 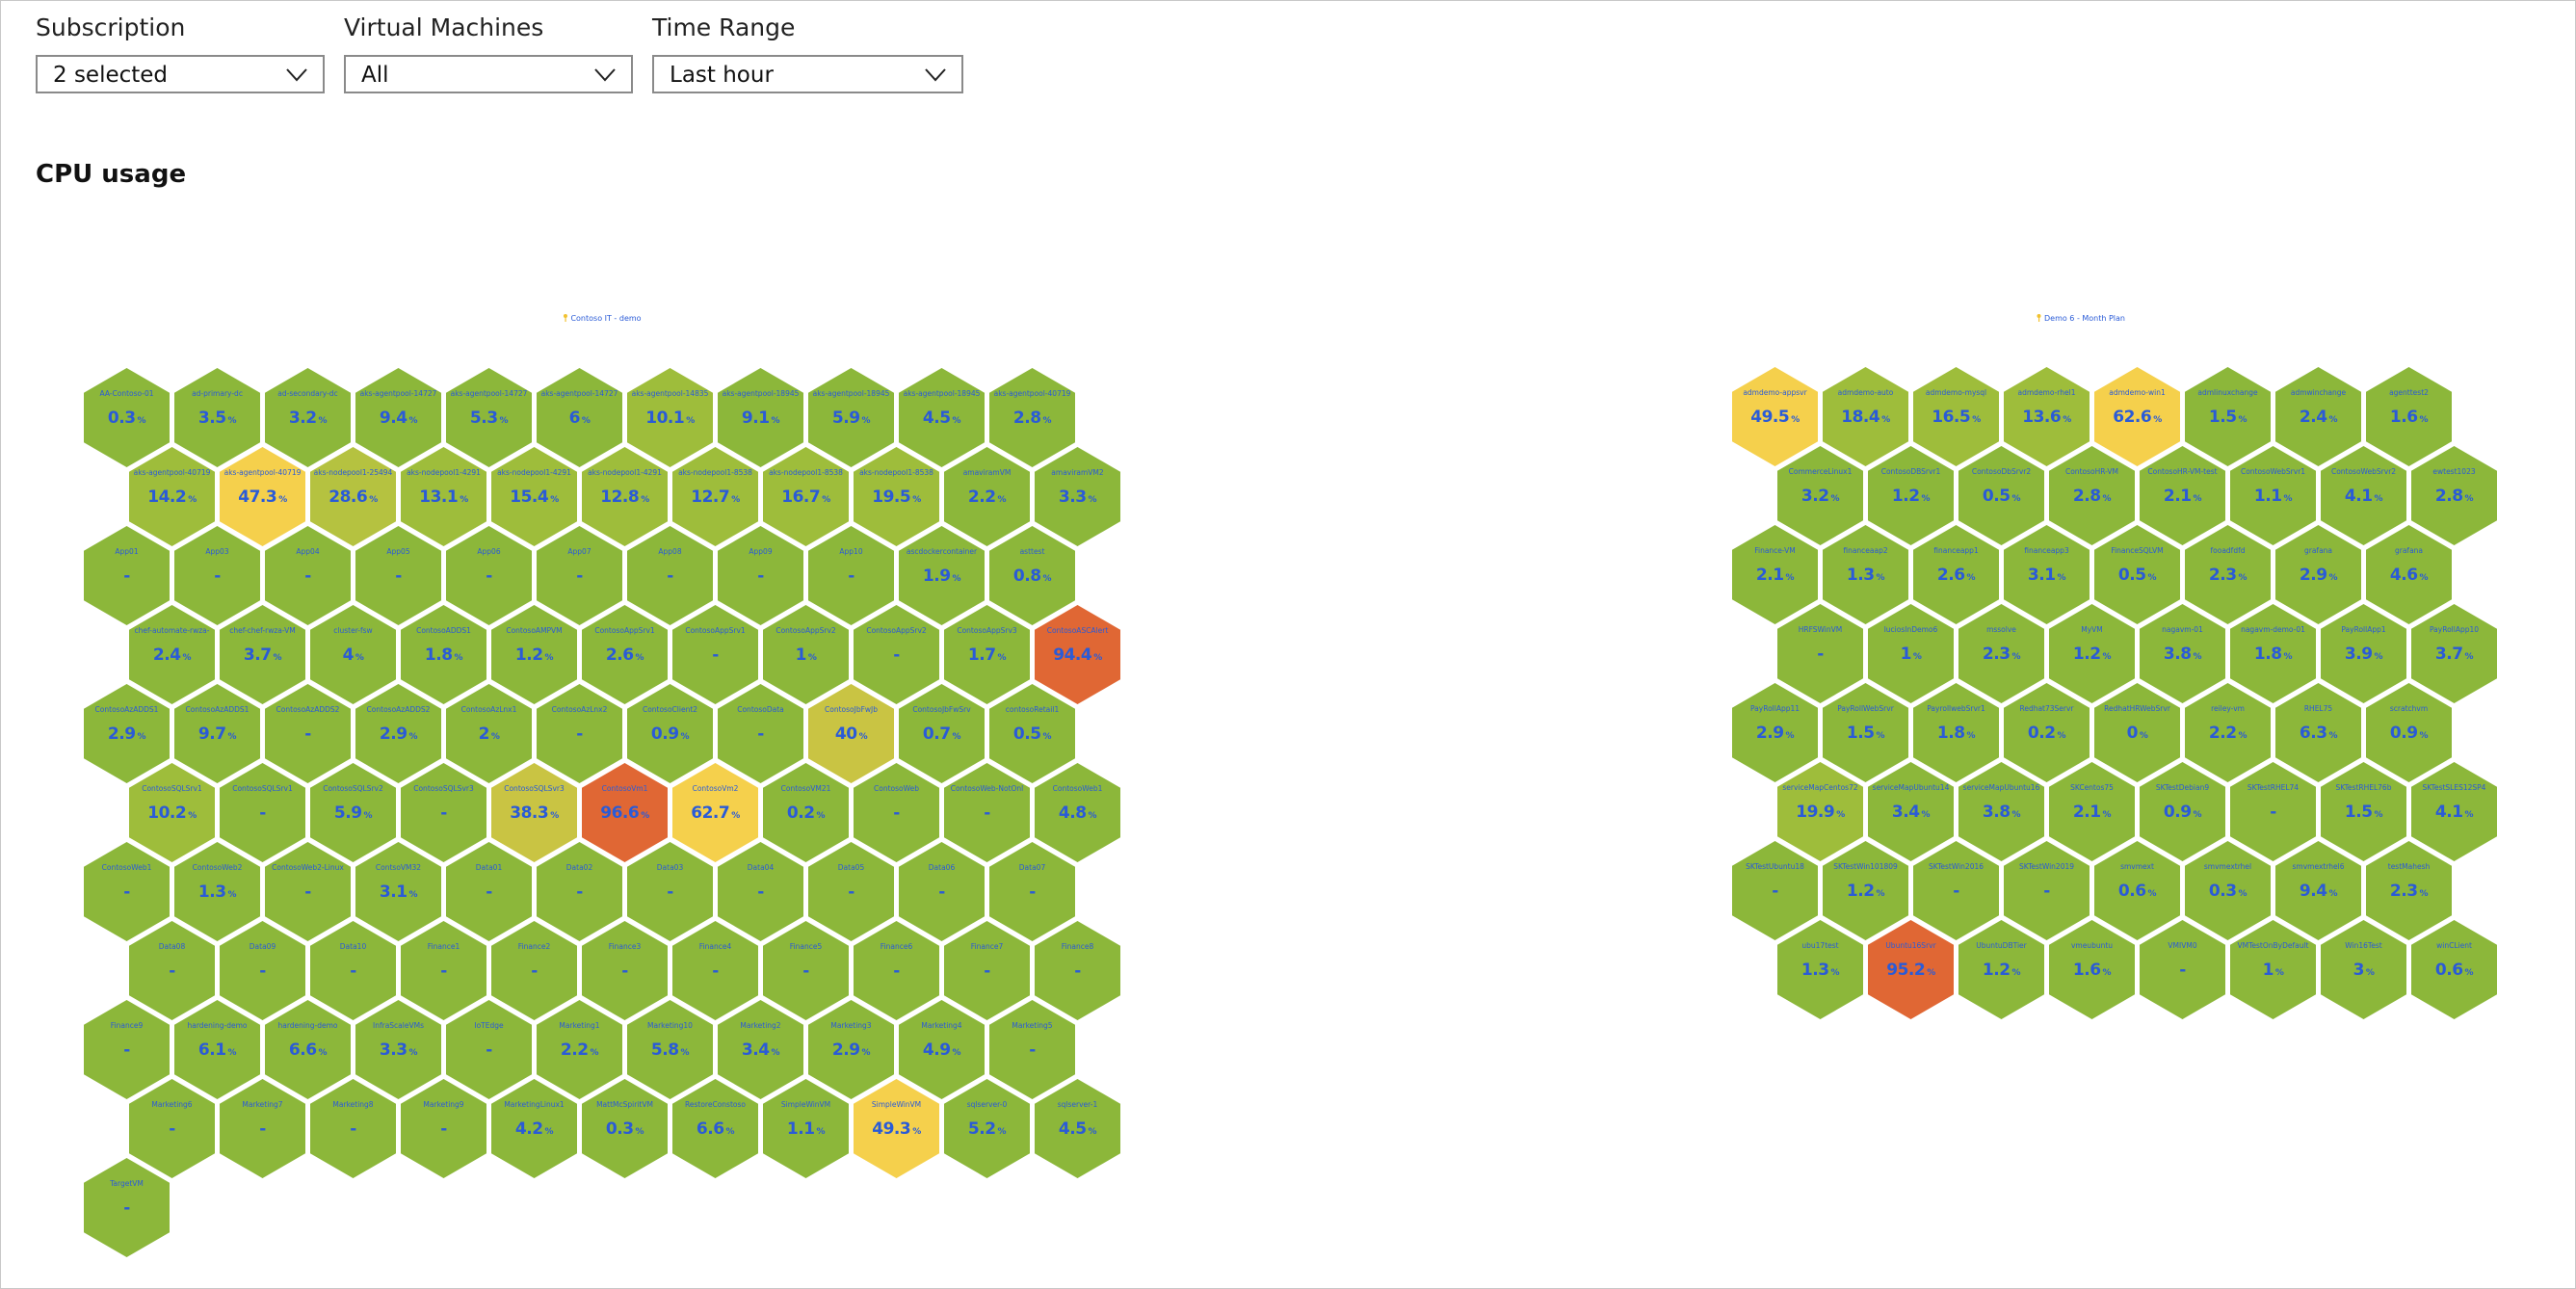 I want to click on vm-hex-tile: ContosoWeb-NotOnl -, so click(x=987, y=812).